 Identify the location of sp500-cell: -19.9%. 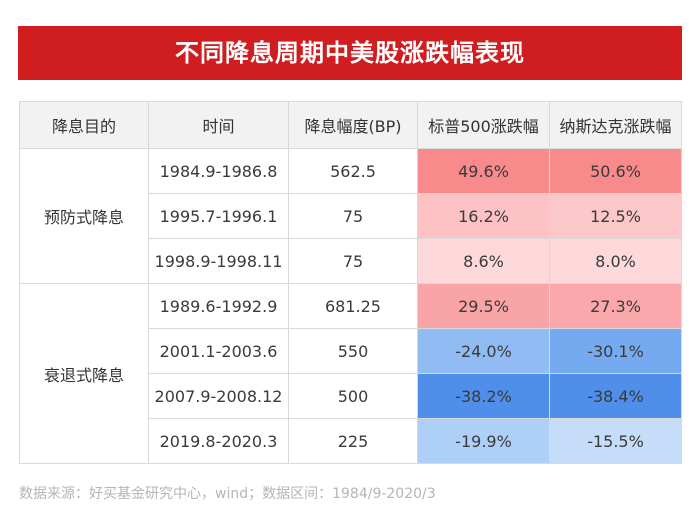
(483, 441).